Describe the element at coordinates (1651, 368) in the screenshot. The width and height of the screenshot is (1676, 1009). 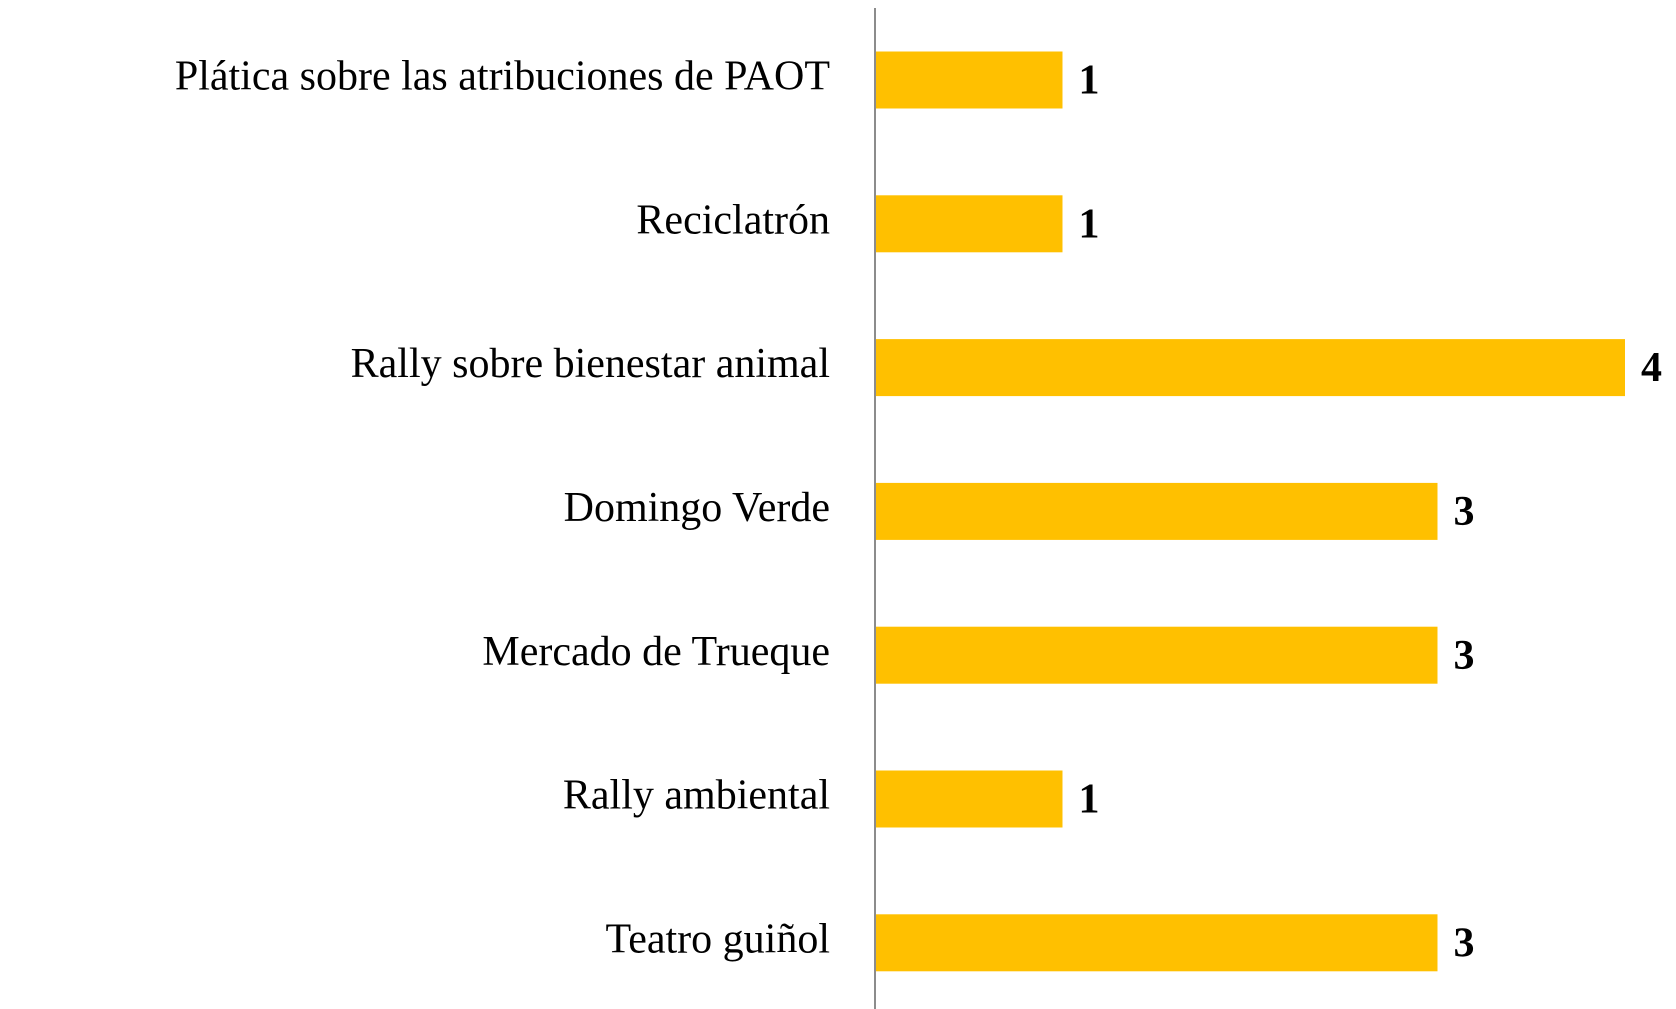
I see `value-label: 4` at that location.